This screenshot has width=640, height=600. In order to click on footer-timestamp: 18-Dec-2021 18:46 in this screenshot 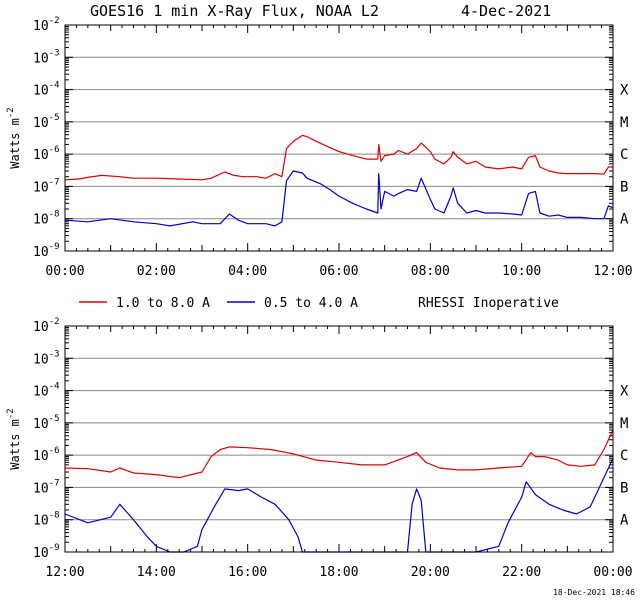, I will do `click(594, 592)`.